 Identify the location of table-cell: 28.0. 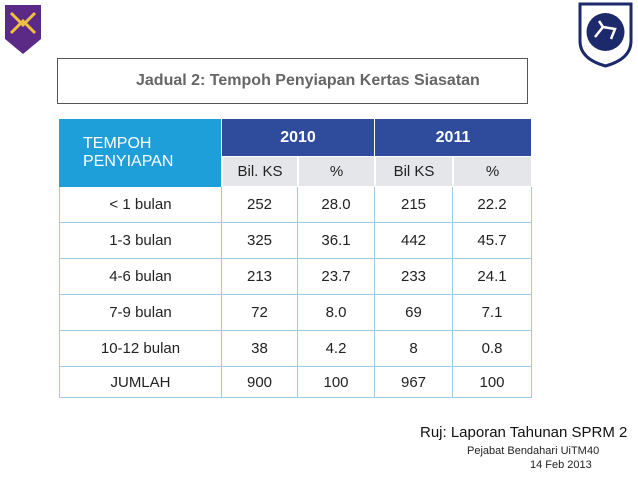
(336, 205).